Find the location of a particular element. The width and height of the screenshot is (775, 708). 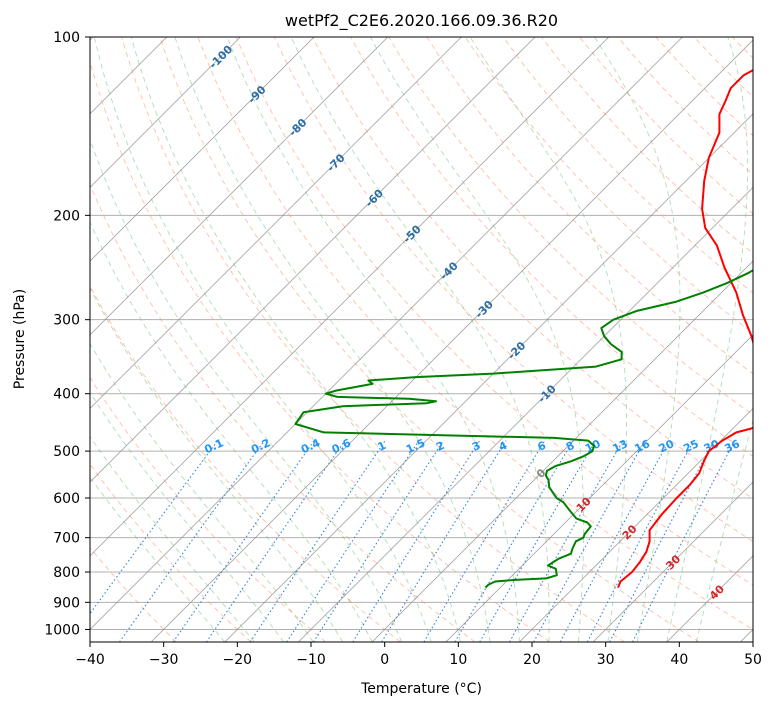

mixing-ratio-label: 13 is located at coordinates (619, 446).